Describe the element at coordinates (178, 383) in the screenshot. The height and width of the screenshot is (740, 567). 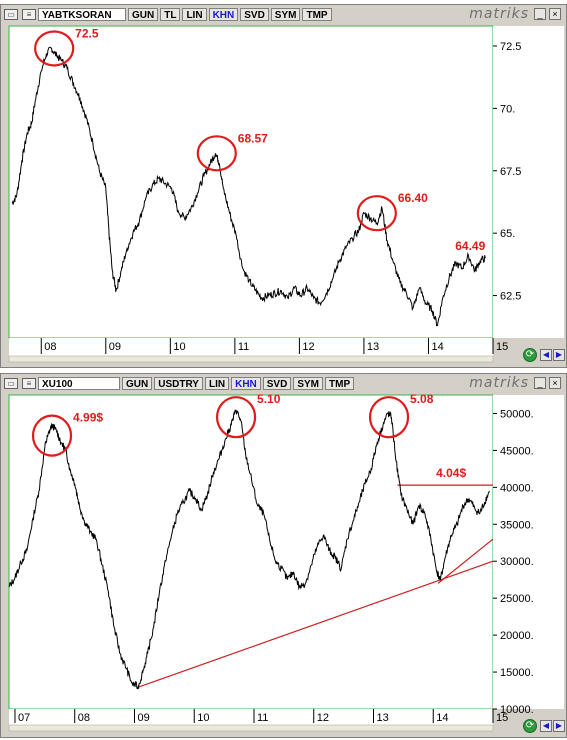
I see `currency-button: USDTRY` at that location.